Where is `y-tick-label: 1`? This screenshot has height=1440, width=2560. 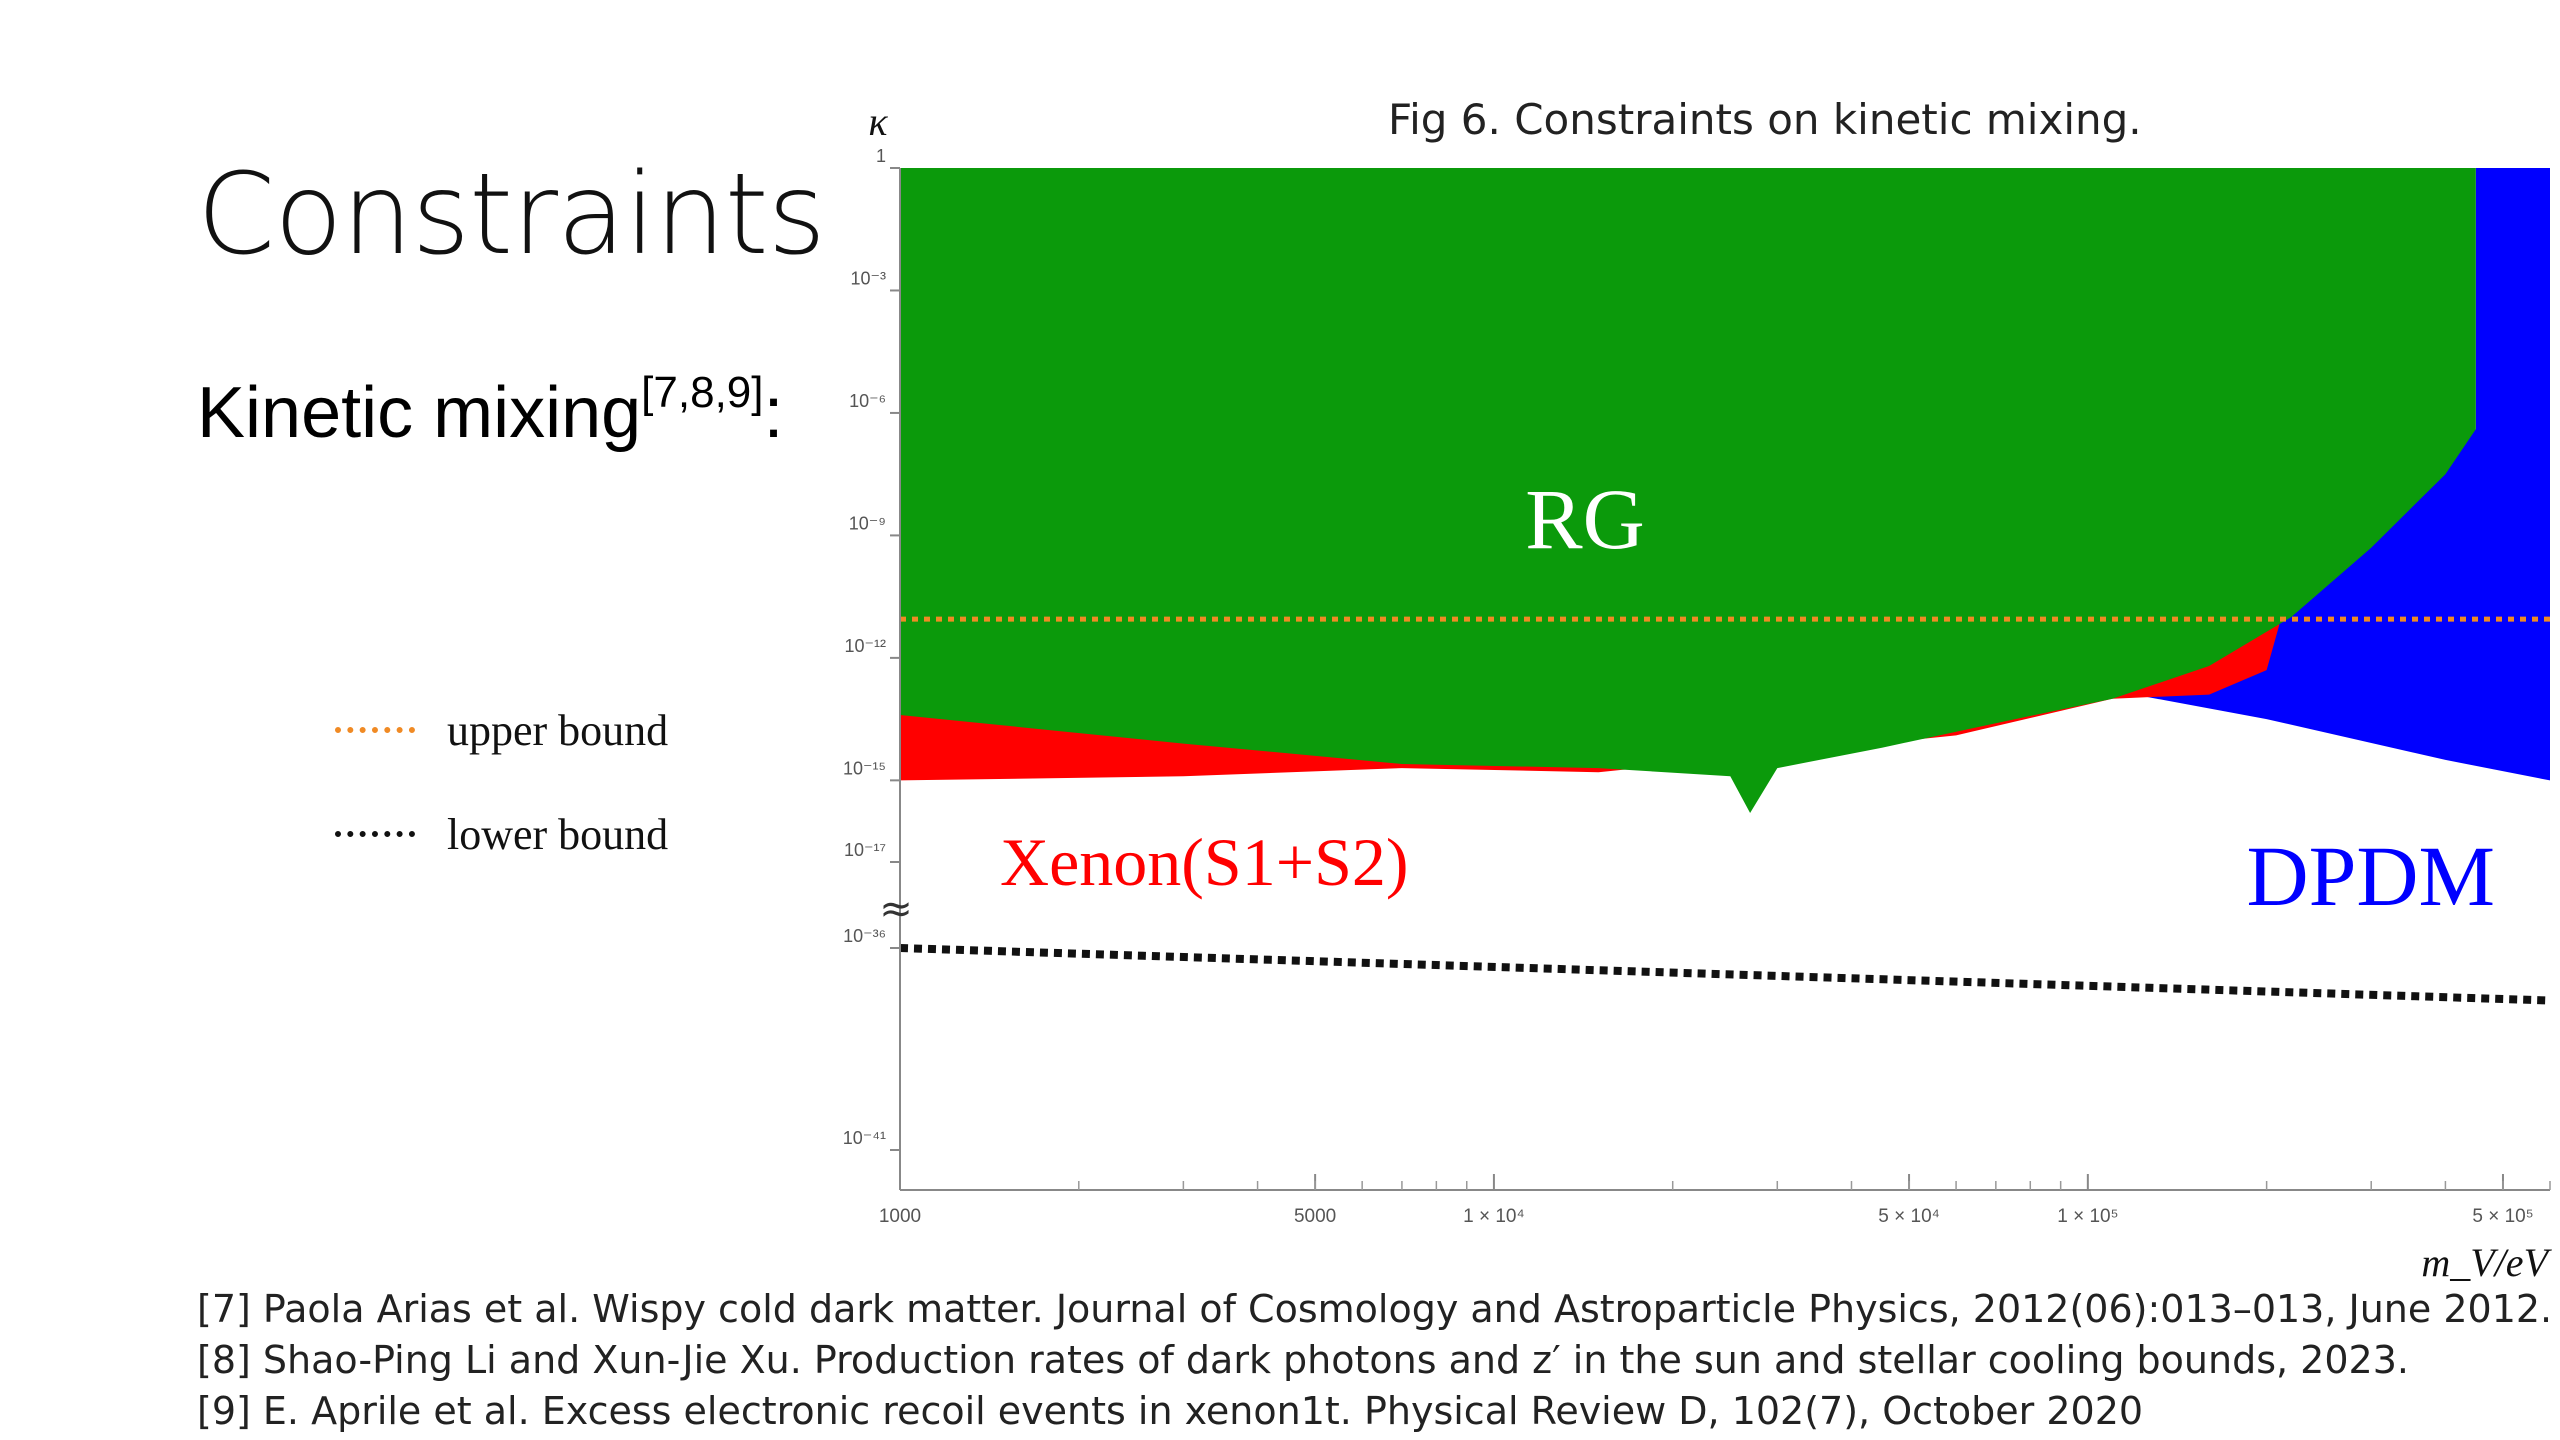
y-tick-label: 1 is located at coordinates (881, 156).